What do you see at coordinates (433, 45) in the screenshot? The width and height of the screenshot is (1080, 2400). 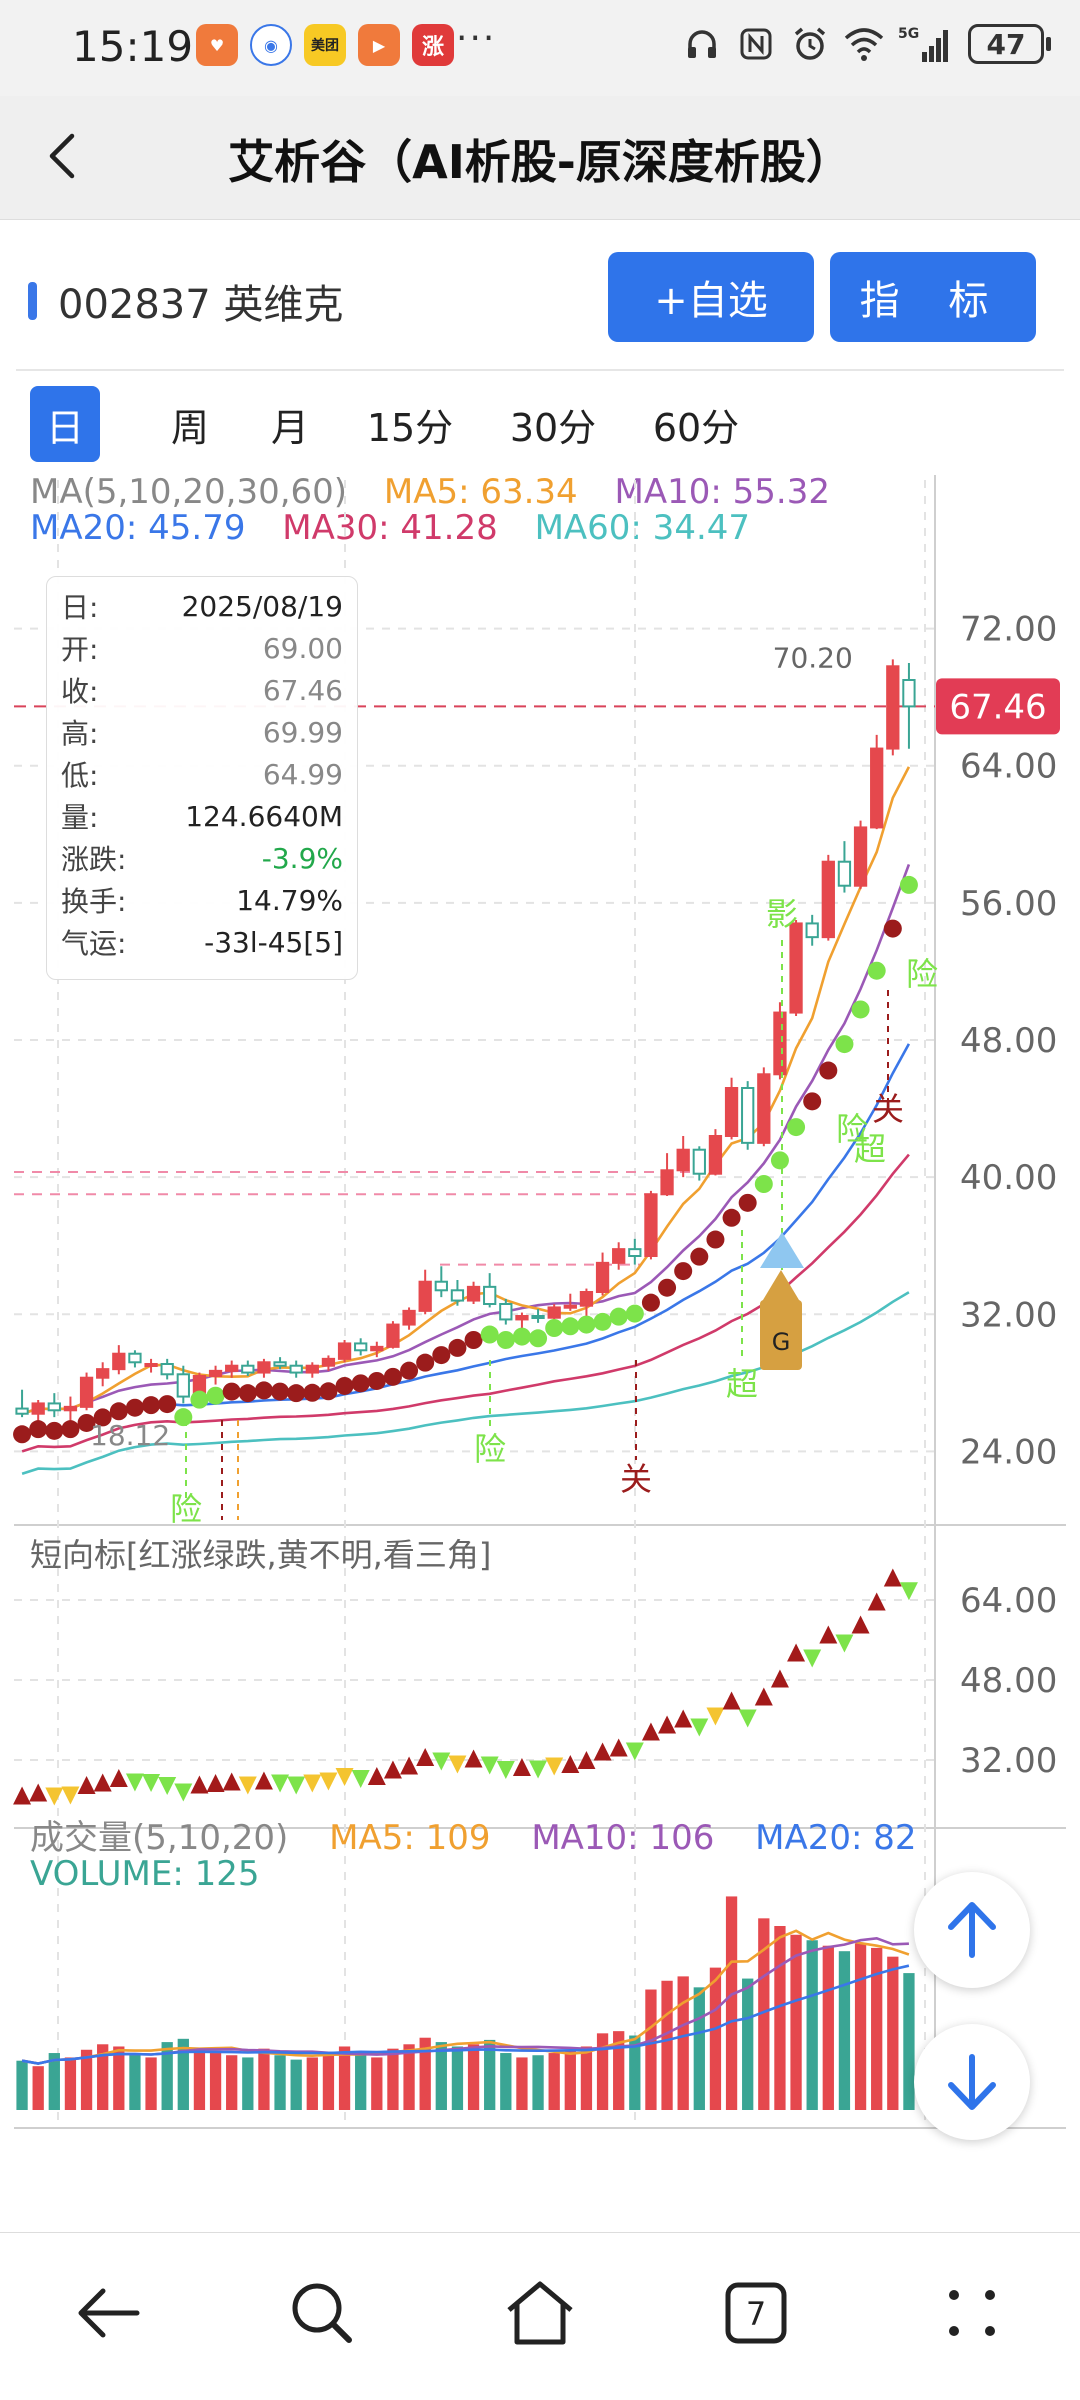 I see `app-zhang-icon: 涨` at bounding box center [433, 45].